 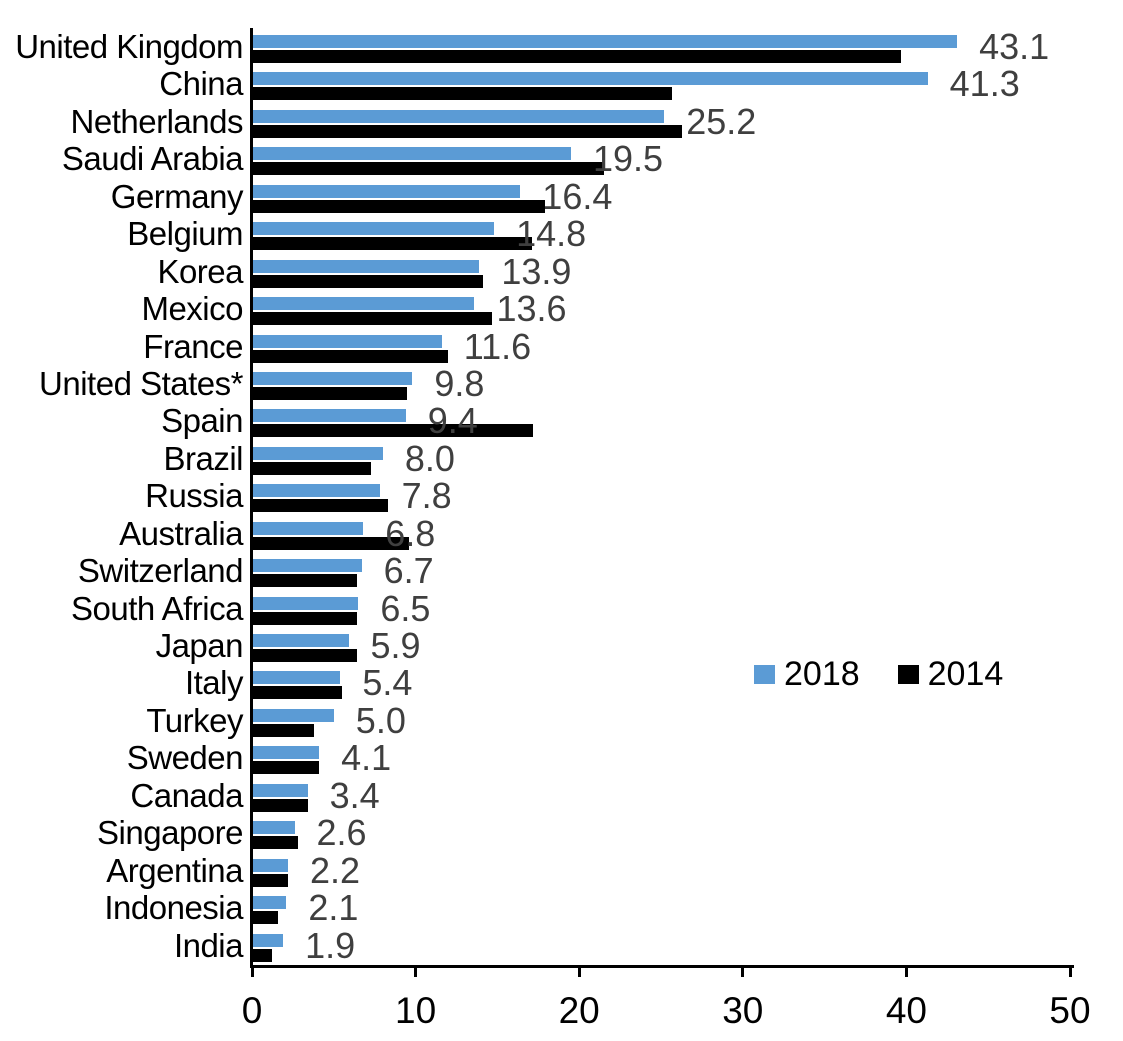 What do you see at coordinates (664, 495) in the screenshot?
I see `bar-group: 7.8` at bounding box center [664, 495].